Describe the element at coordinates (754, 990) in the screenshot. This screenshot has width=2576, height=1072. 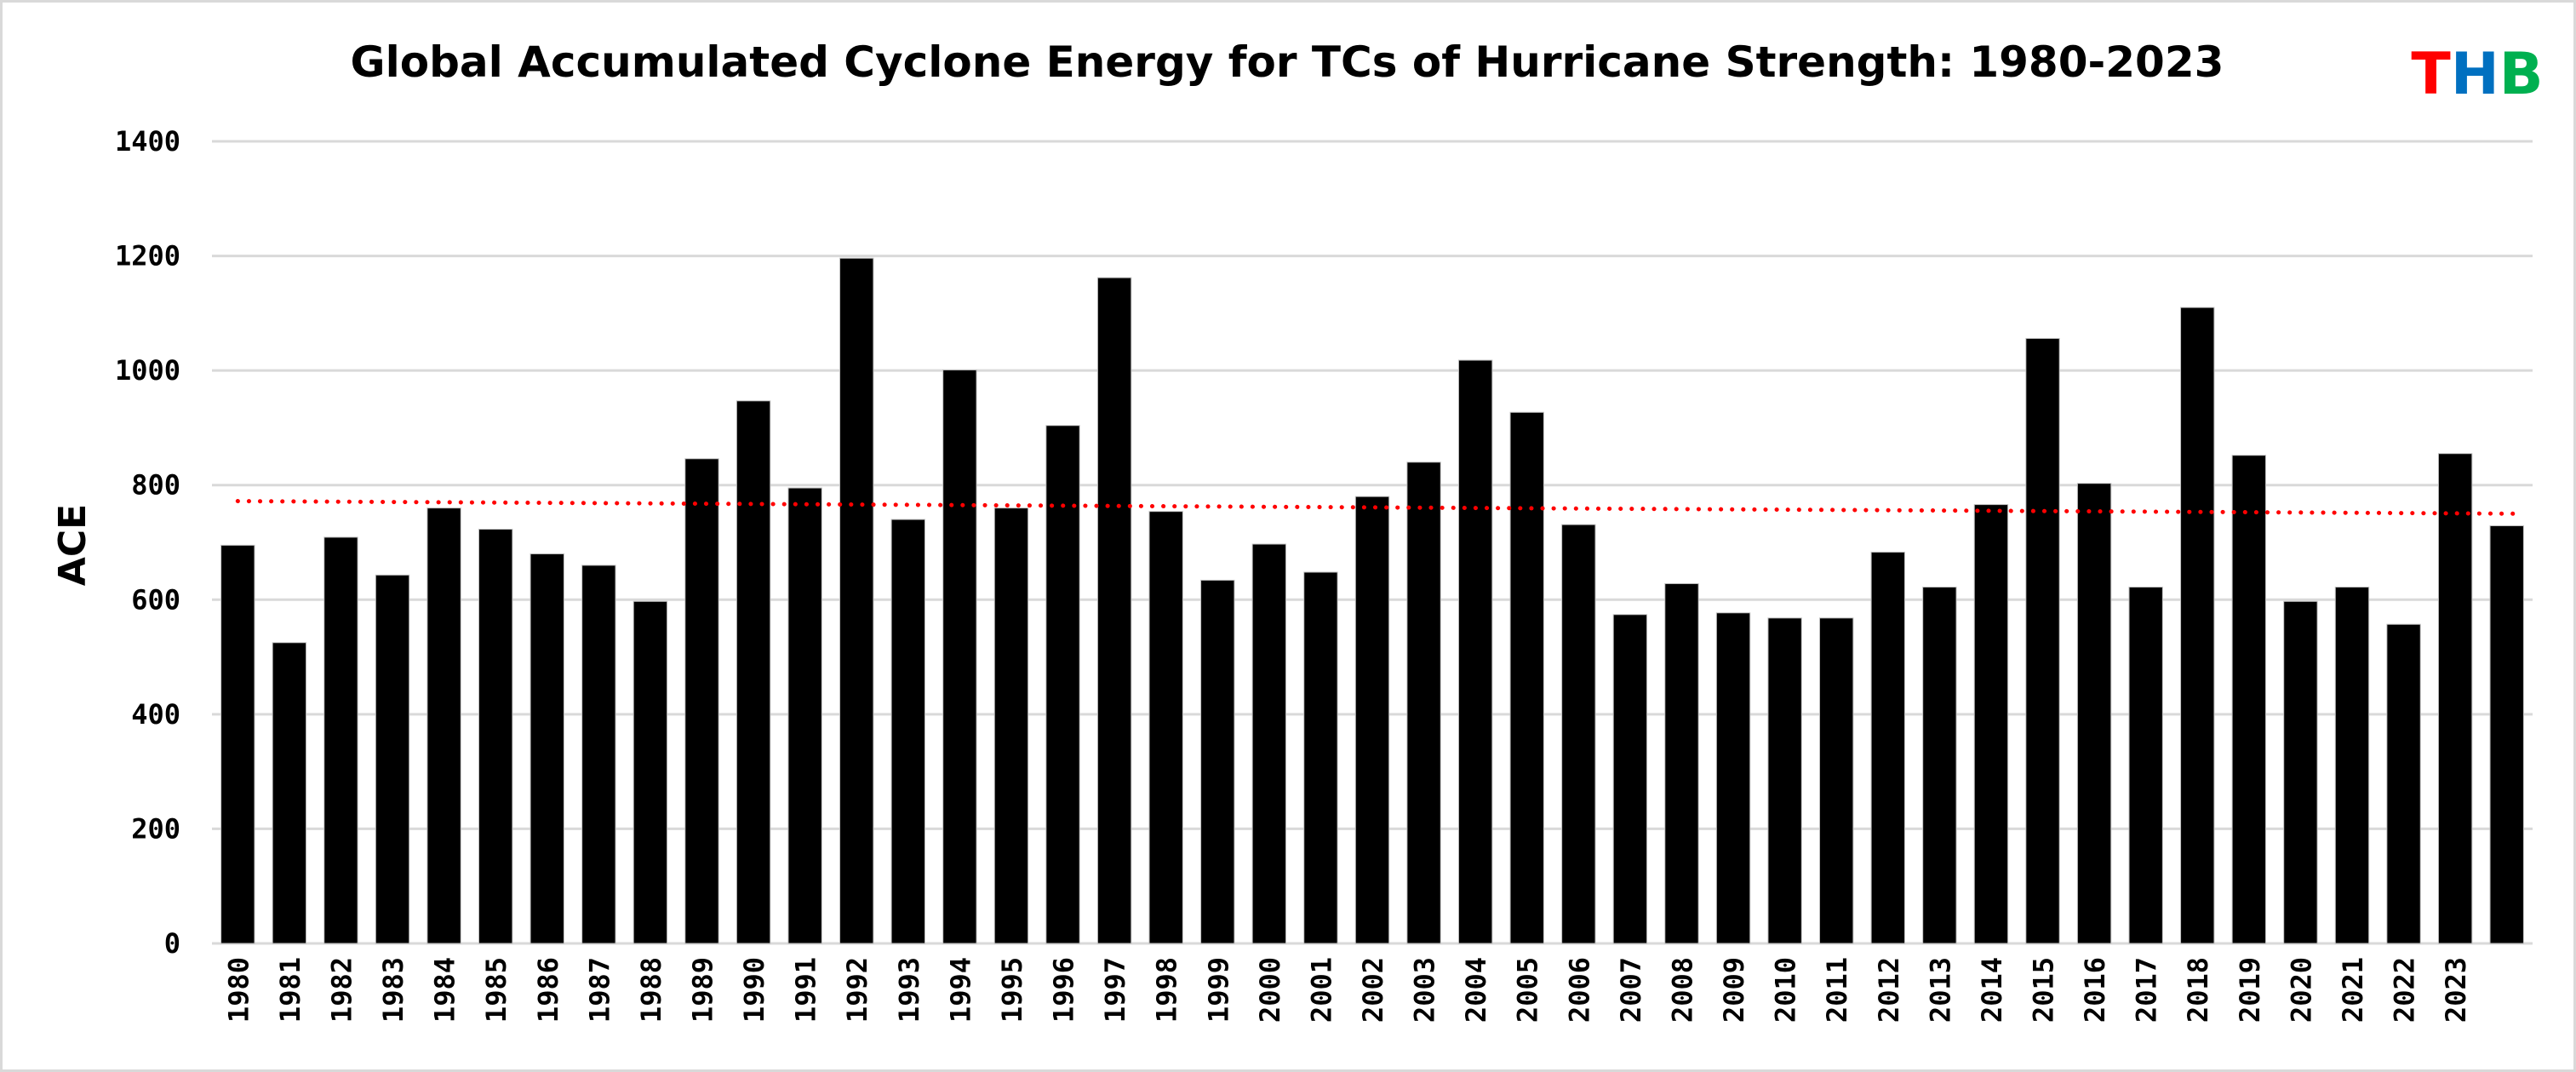
I see `x-tick-label: 1990` at that location.